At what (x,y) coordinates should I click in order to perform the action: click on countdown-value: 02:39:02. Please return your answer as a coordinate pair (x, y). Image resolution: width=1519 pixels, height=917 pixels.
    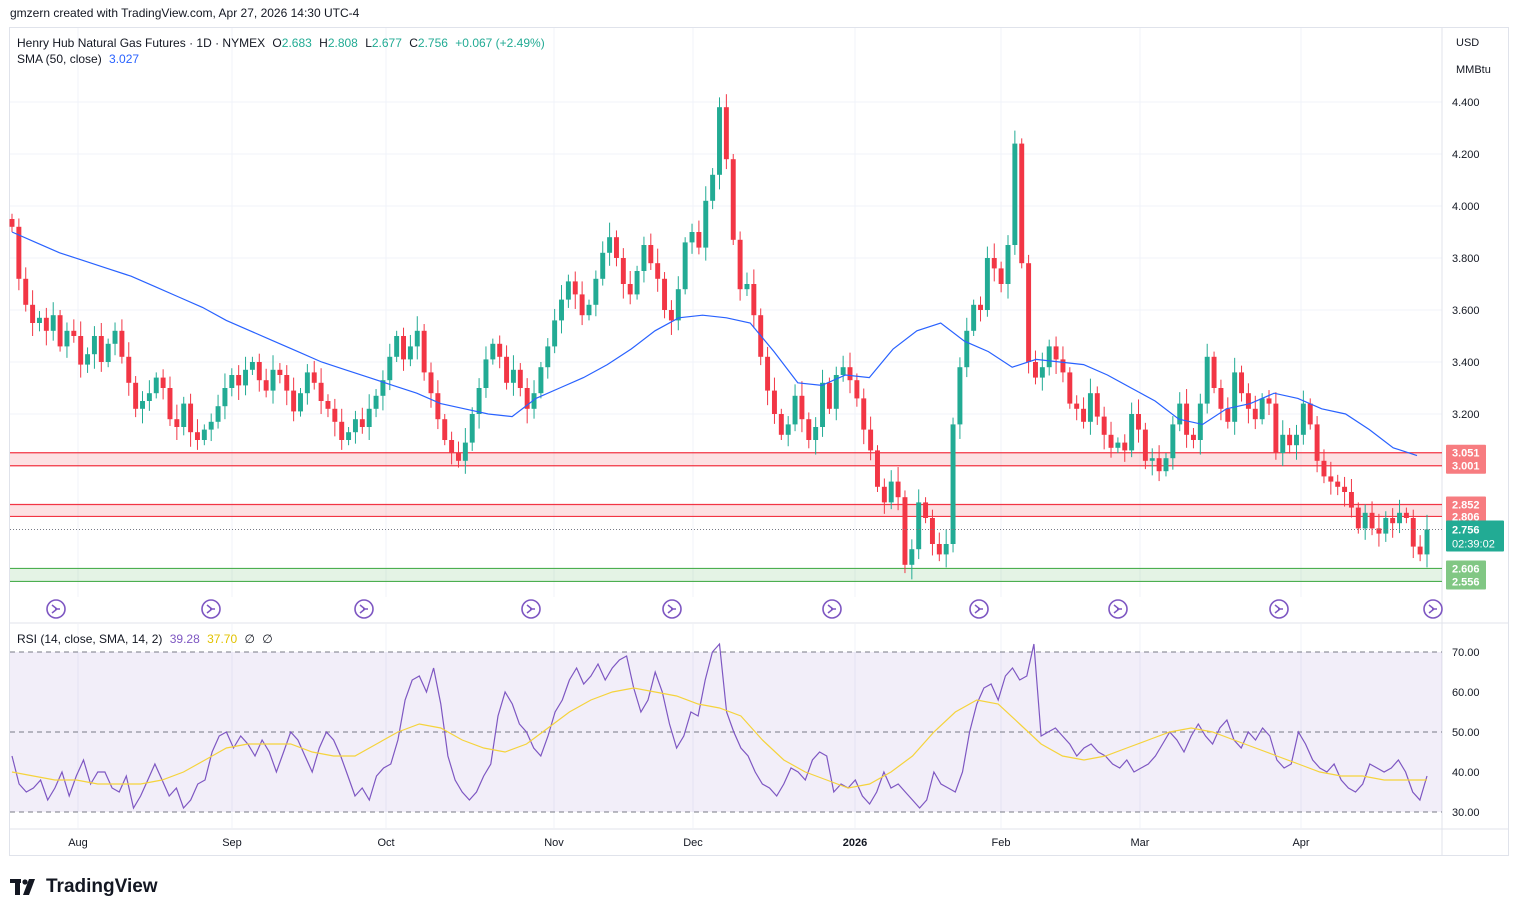
    Looking at the image, I should click on (1473, 544).